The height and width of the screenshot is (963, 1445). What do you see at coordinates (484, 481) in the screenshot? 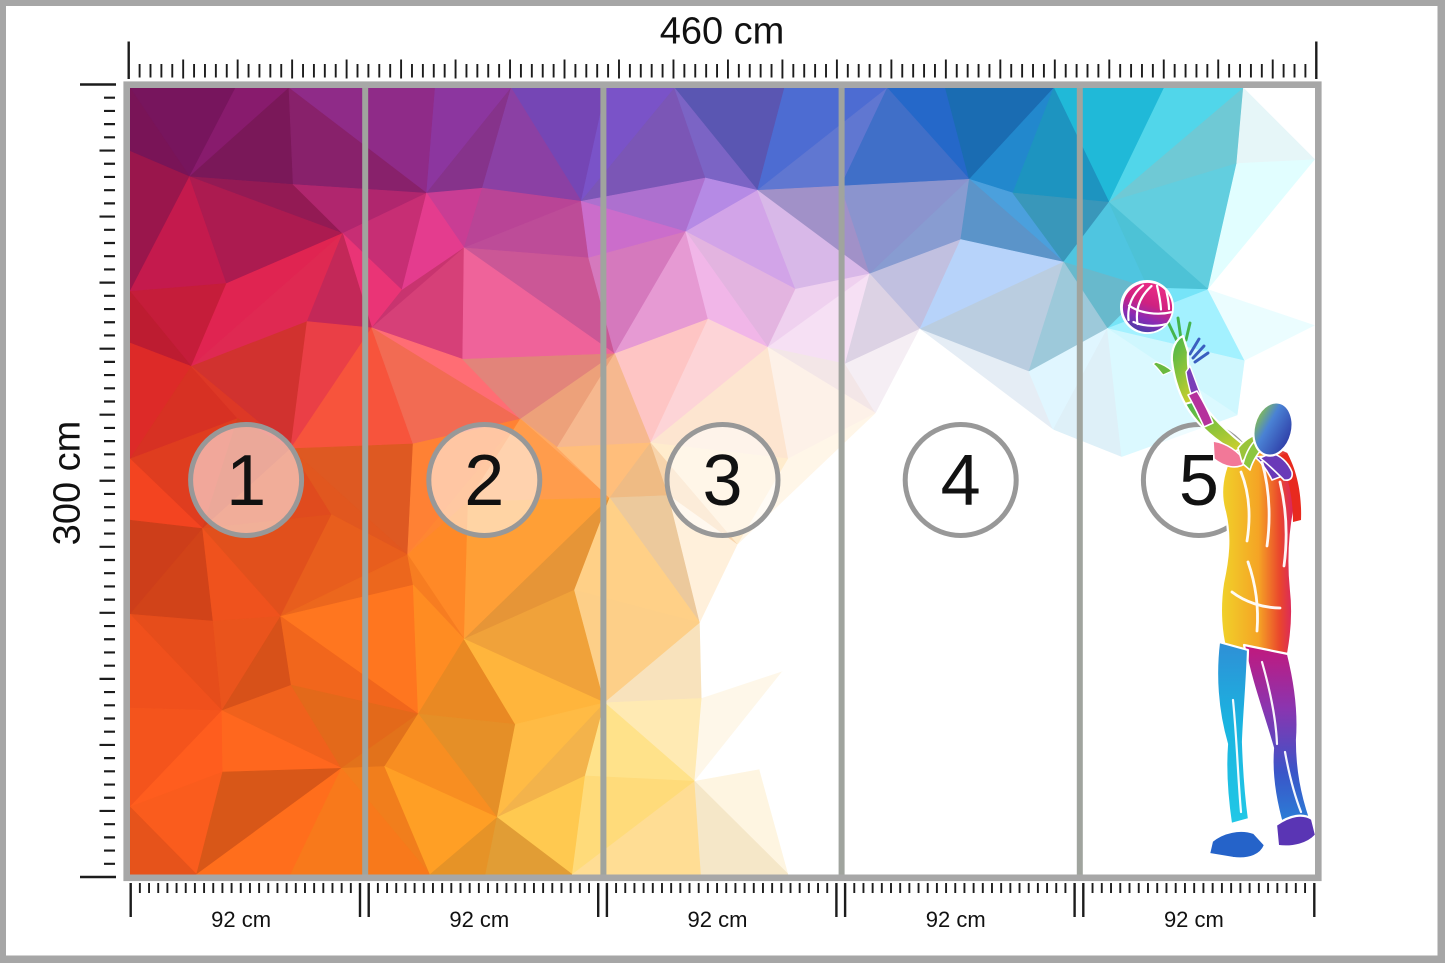
I see `svg-text: 2` at bounding box center [484, 481].